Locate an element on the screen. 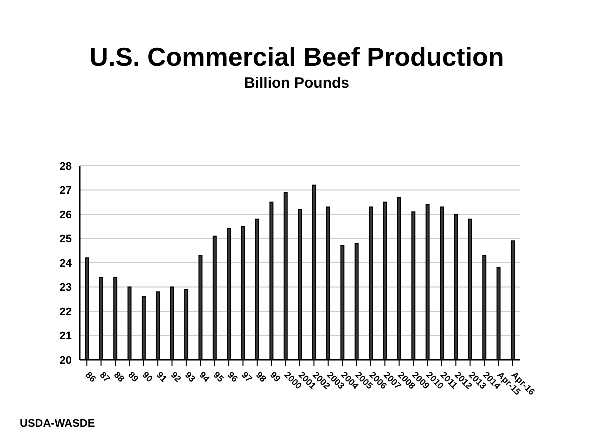  y-tick-label: 24 is located at coordinates (66, 264).